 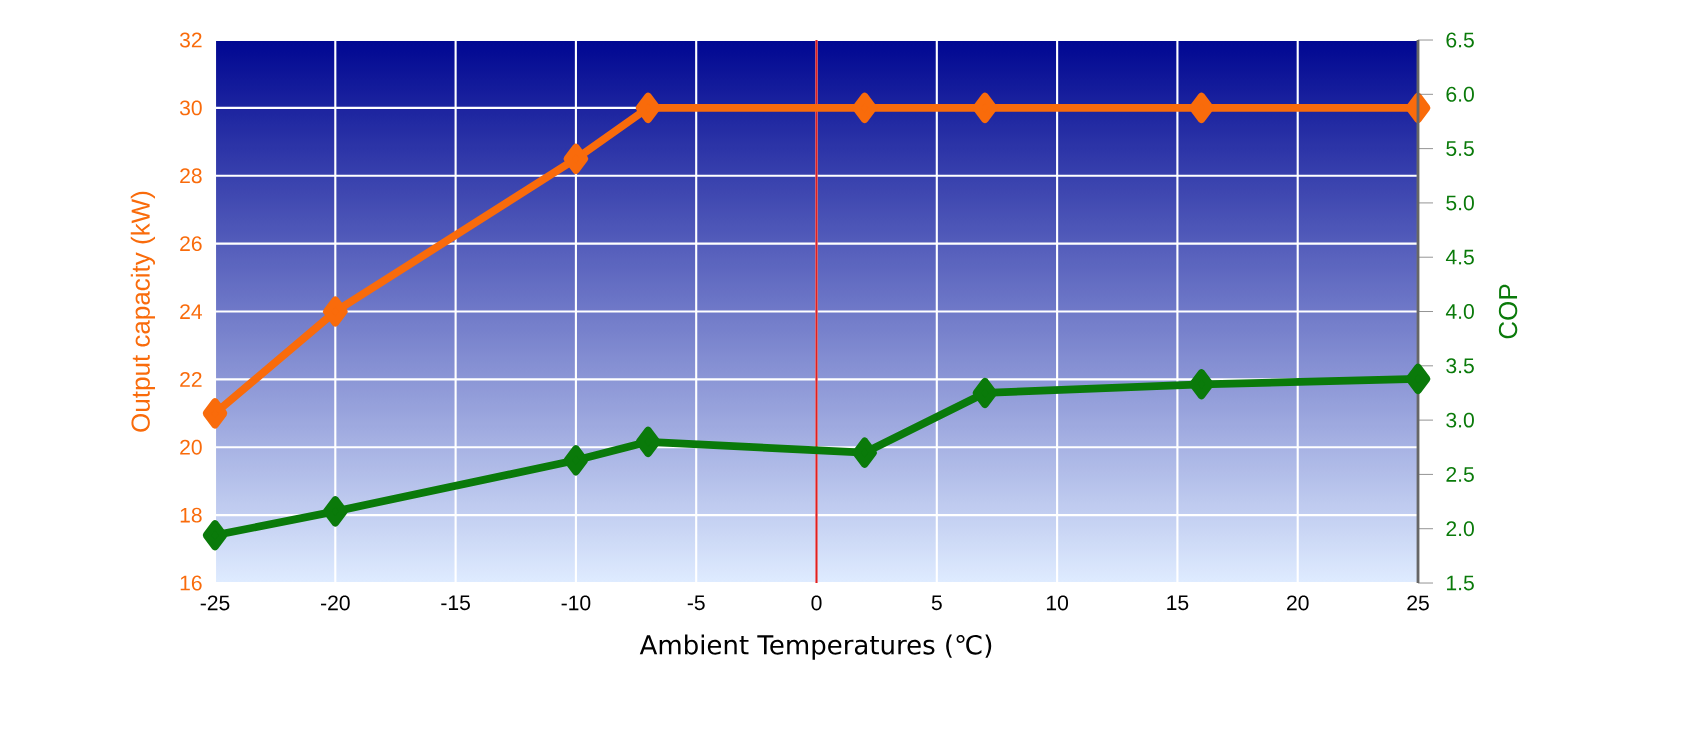 I want to click on x-tick-label: -5, so click(x=696, y=603).